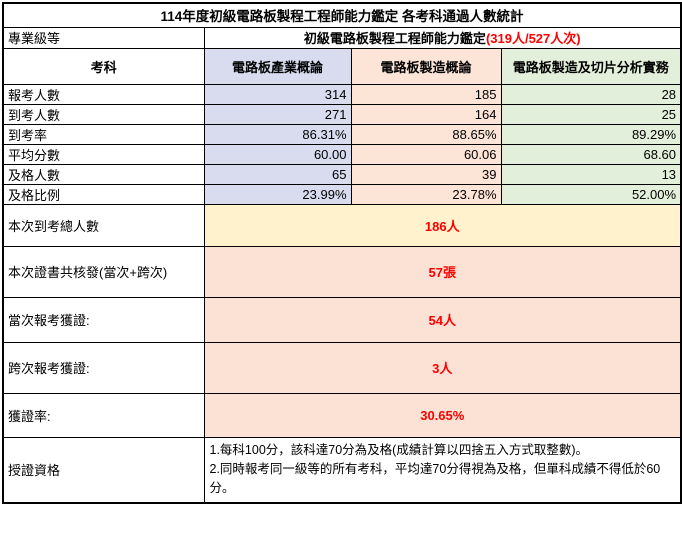 The height and width of the screenshot is (536, 682). Describe the element at coordinates (442, 415) in the screenshot. I see `summary-value: 30.65%` at that location.